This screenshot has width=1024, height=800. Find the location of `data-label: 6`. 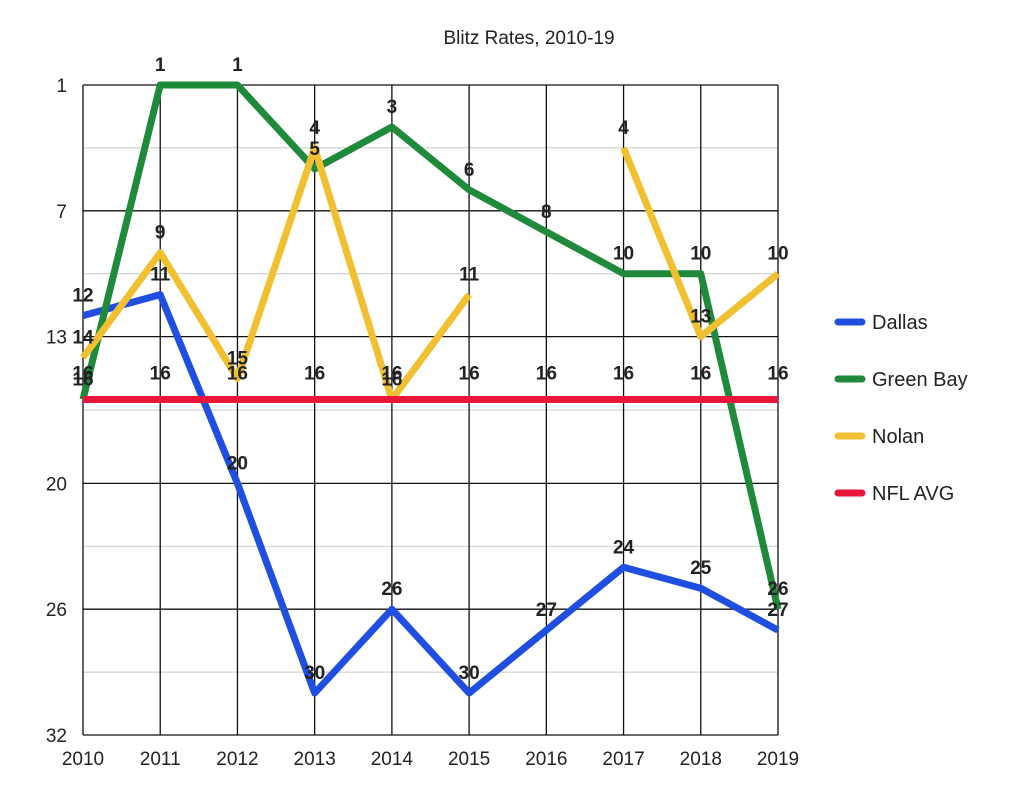

data-label: 6 is located at coordinates (469, 170).